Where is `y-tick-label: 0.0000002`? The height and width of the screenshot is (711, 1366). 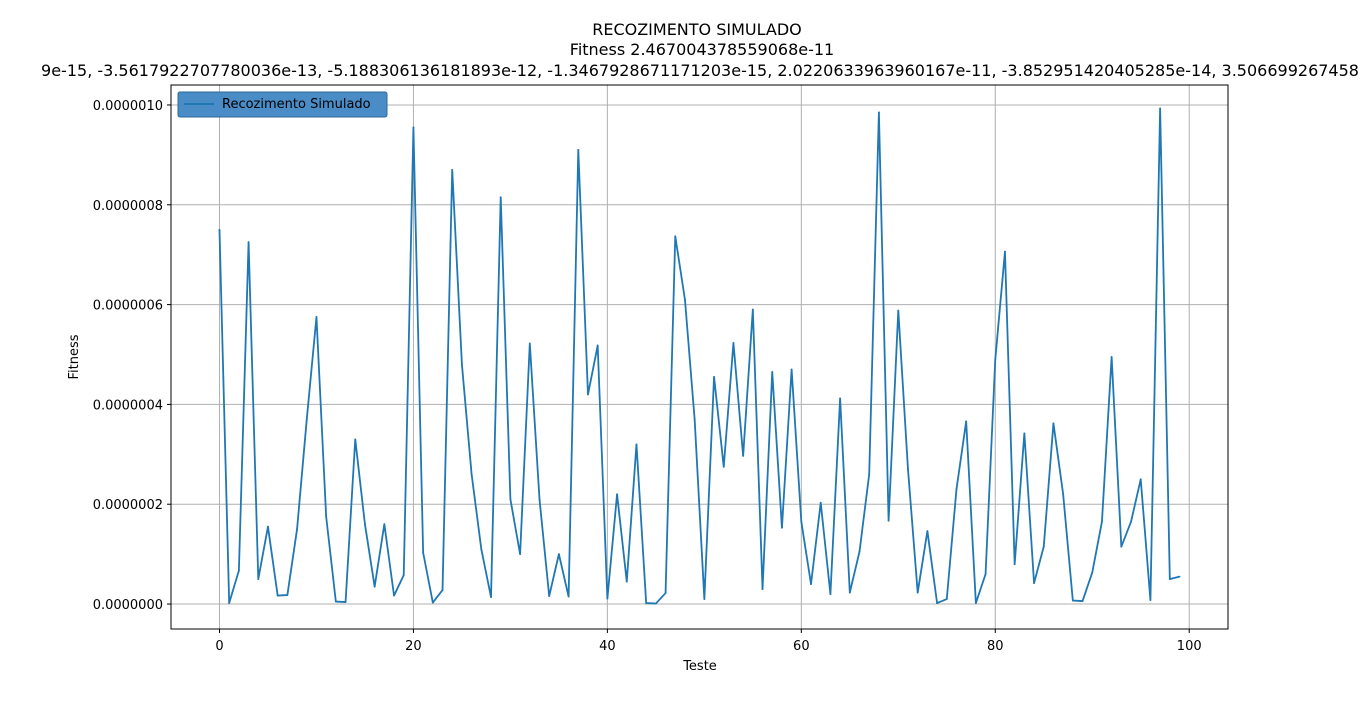 y-tick-label: 0.0000002 is located at coordinates (128, 505).